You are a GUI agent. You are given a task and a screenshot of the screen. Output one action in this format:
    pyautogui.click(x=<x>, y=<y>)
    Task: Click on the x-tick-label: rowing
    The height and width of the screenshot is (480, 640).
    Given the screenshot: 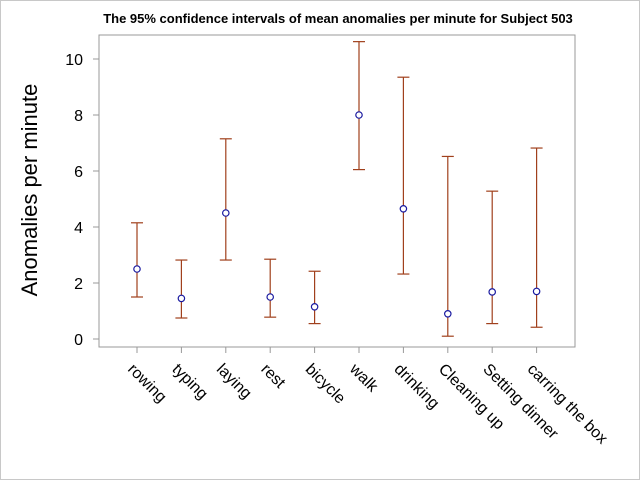 What is the action you would take?
    pyautogui.click(x=146, y=383)
    